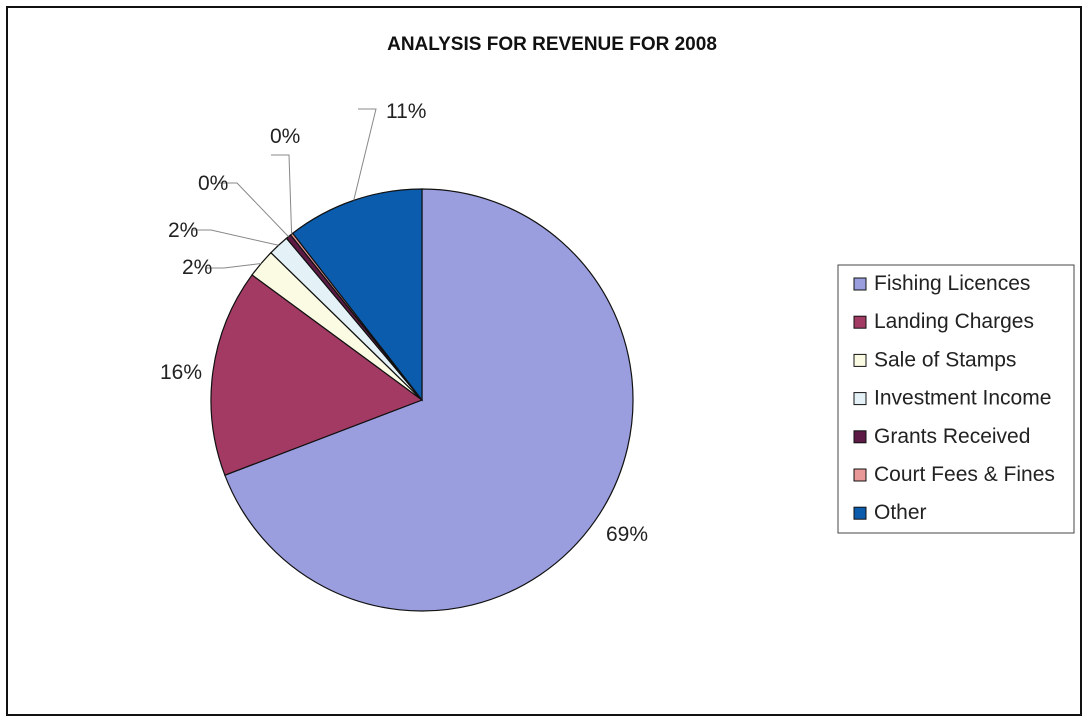 The height and width of the screenshot is (722, 1088). I want to click on percent-label-investment-income: 2%, so click(183, 230).